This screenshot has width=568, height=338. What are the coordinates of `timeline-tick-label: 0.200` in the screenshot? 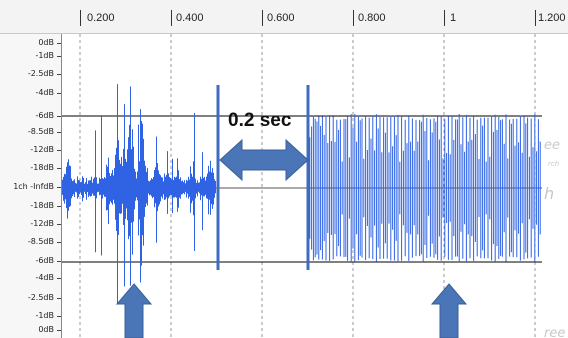 It's located at (101, 18).